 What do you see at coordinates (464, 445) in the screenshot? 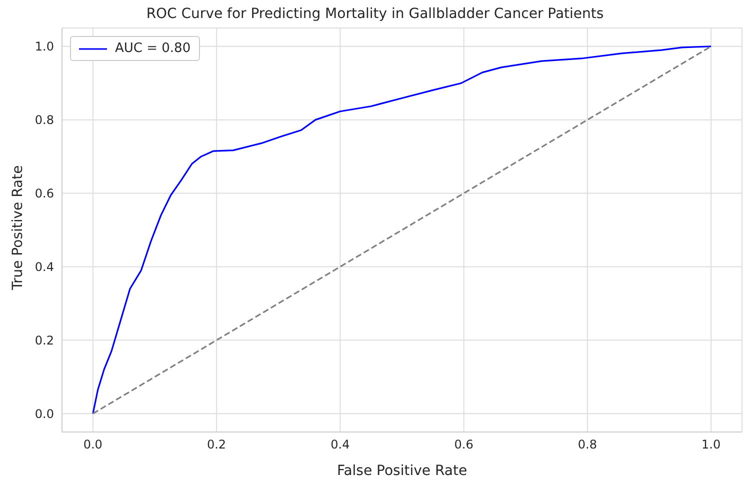
I see `x-tick-label: 0.6` at bounding box center [464, 445].